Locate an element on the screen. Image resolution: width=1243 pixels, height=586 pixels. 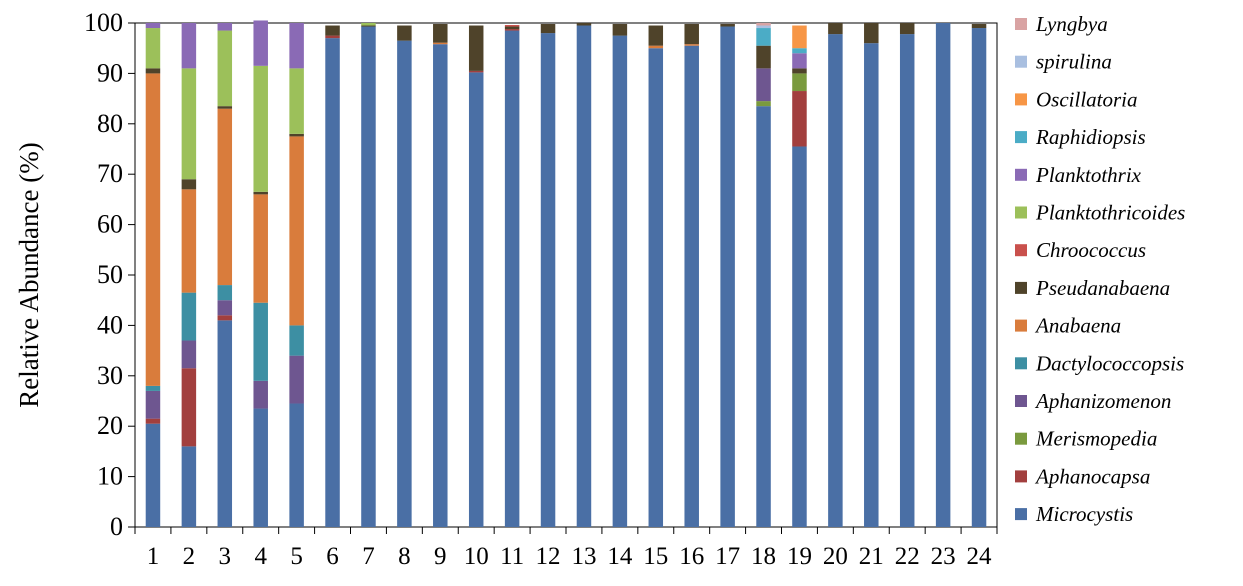
legend-item-pseudanabaena: Pseudanabaena is located at coordinates (1092, 288).